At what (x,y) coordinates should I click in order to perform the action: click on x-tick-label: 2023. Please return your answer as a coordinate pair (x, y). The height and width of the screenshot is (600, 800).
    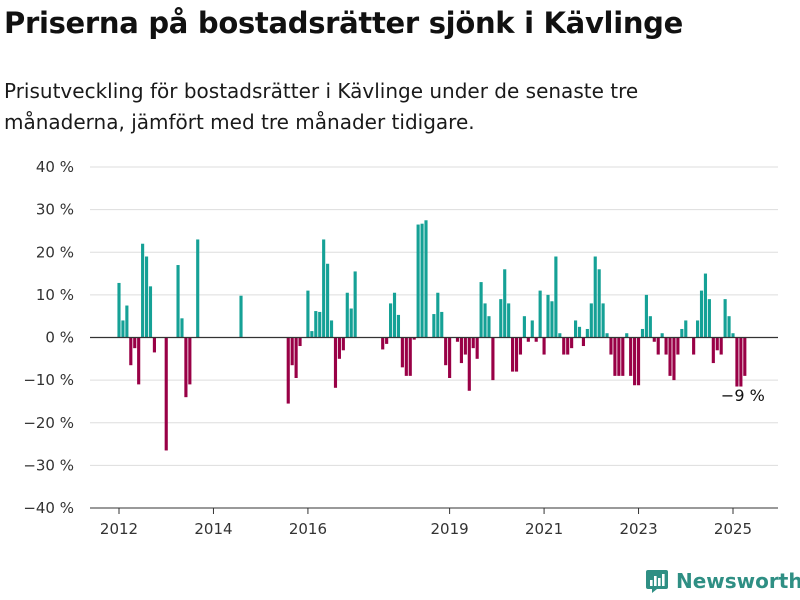
    Looking at the image, I should click on (638, 529).